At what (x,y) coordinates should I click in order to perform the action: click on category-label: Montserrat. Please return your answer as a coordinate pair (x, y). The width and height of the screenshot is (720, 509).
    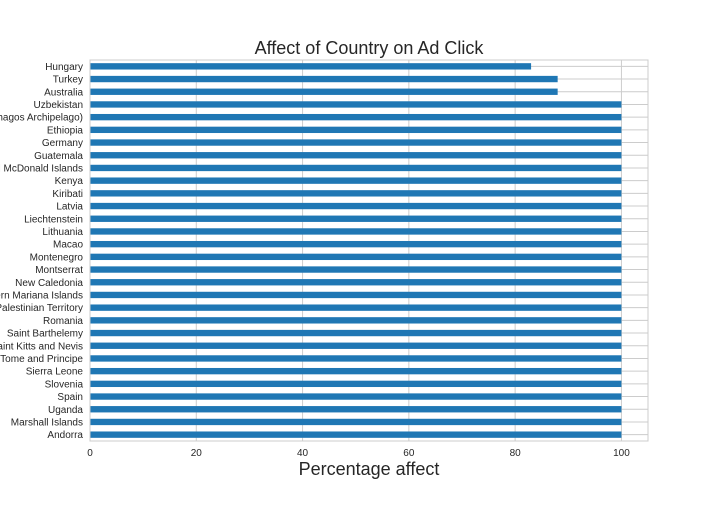
    Looking at the image, I should click on (59, 270).